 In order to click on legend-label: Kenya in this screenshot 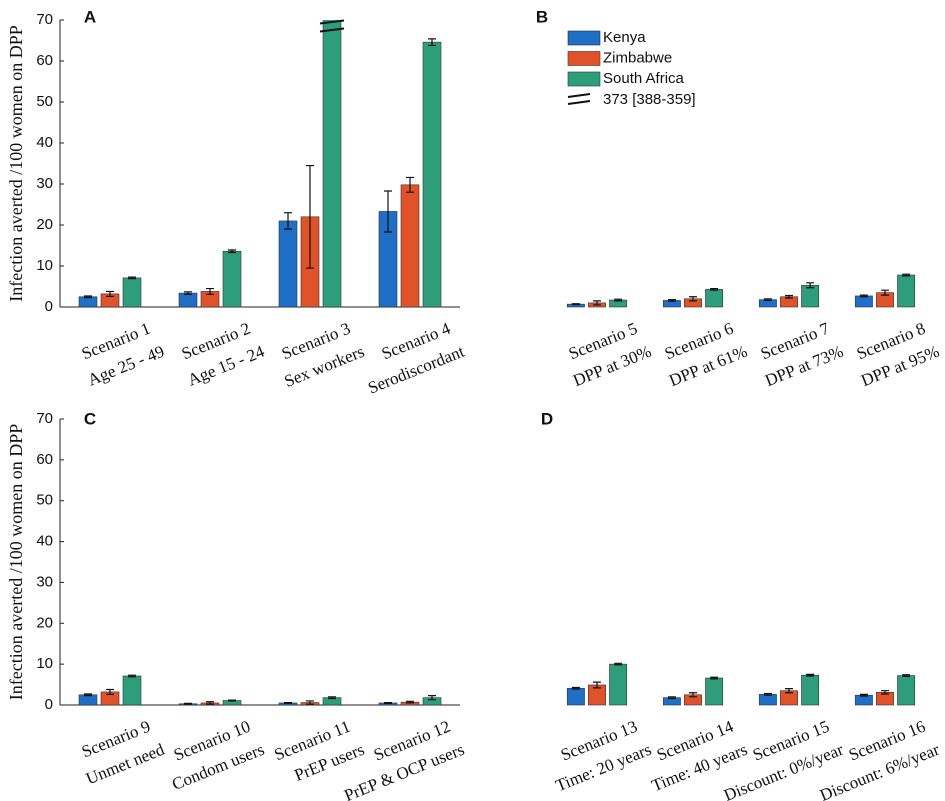, I will do `click(624, 37)`.